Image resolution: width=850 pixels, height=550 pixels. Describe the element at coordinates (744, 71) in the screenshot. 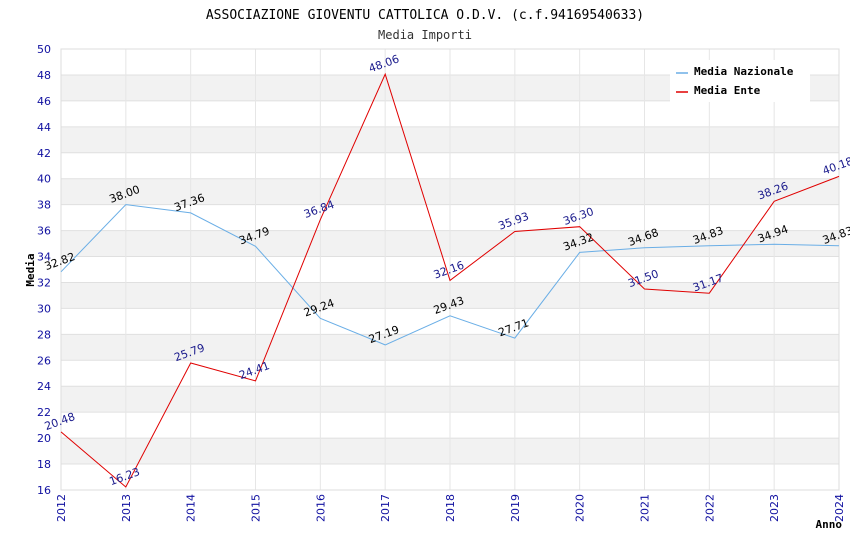

I see `legend-label-media-nazionale: Media Nazionale` at that location.